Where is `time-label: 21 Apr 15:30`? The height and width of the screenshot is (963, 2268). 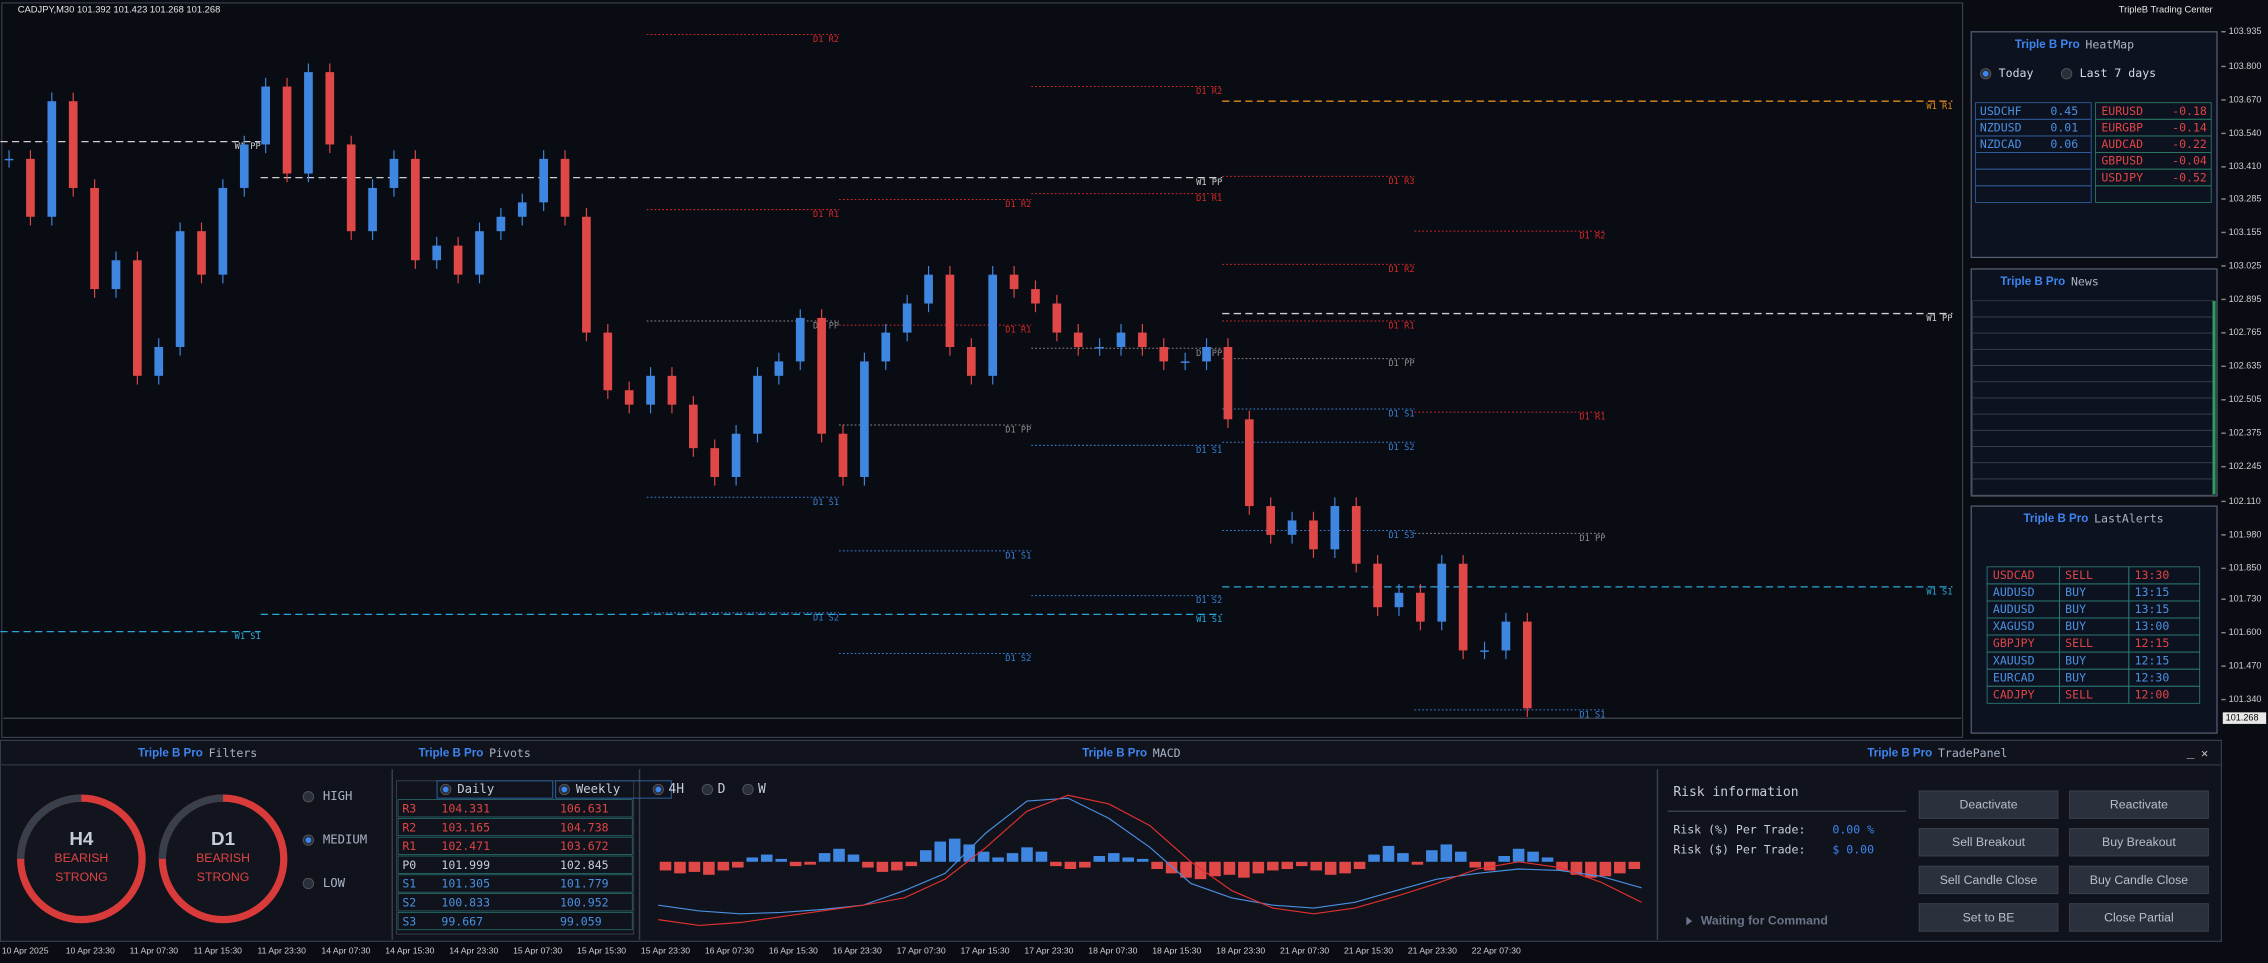
time-label: 21 Apr 15:30 is located at coordinates (1368, 951).